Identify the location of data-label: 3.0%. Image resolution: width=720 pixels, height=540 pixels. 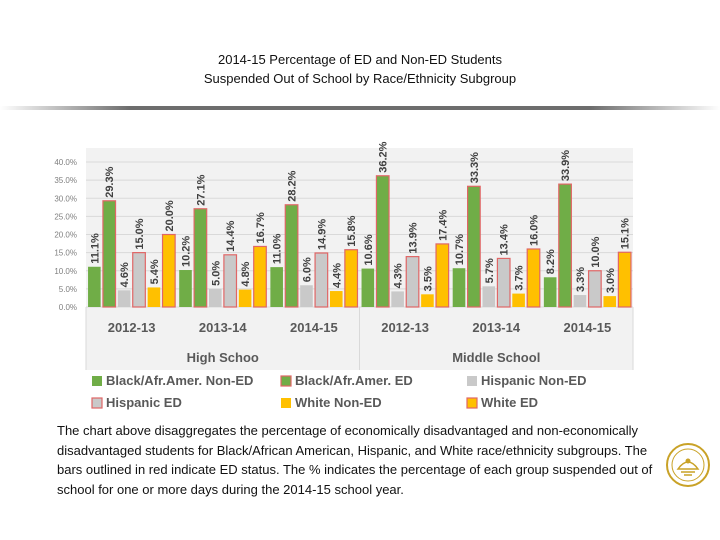
(611, 280).